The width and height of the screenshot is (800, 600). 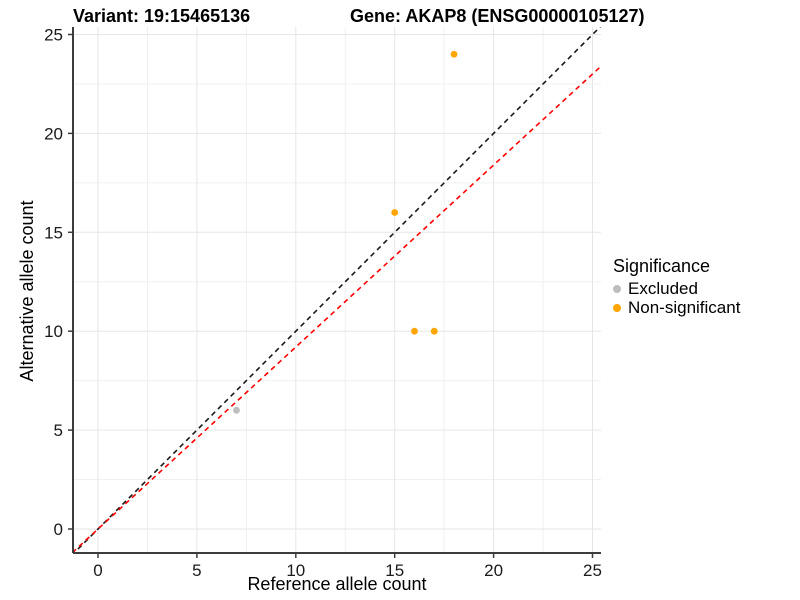 I want to click on x-tick-label: 5, so click(x=196, y=570).